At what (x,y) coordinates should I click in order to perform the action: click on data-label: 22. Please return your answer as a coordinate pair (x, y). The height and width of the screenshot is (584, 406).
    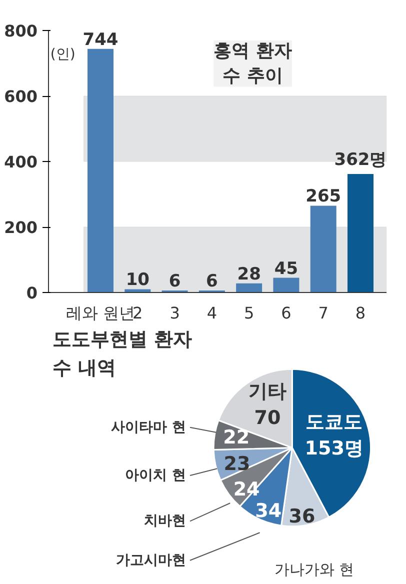
    Looking at the image, I should click on (236, 437).